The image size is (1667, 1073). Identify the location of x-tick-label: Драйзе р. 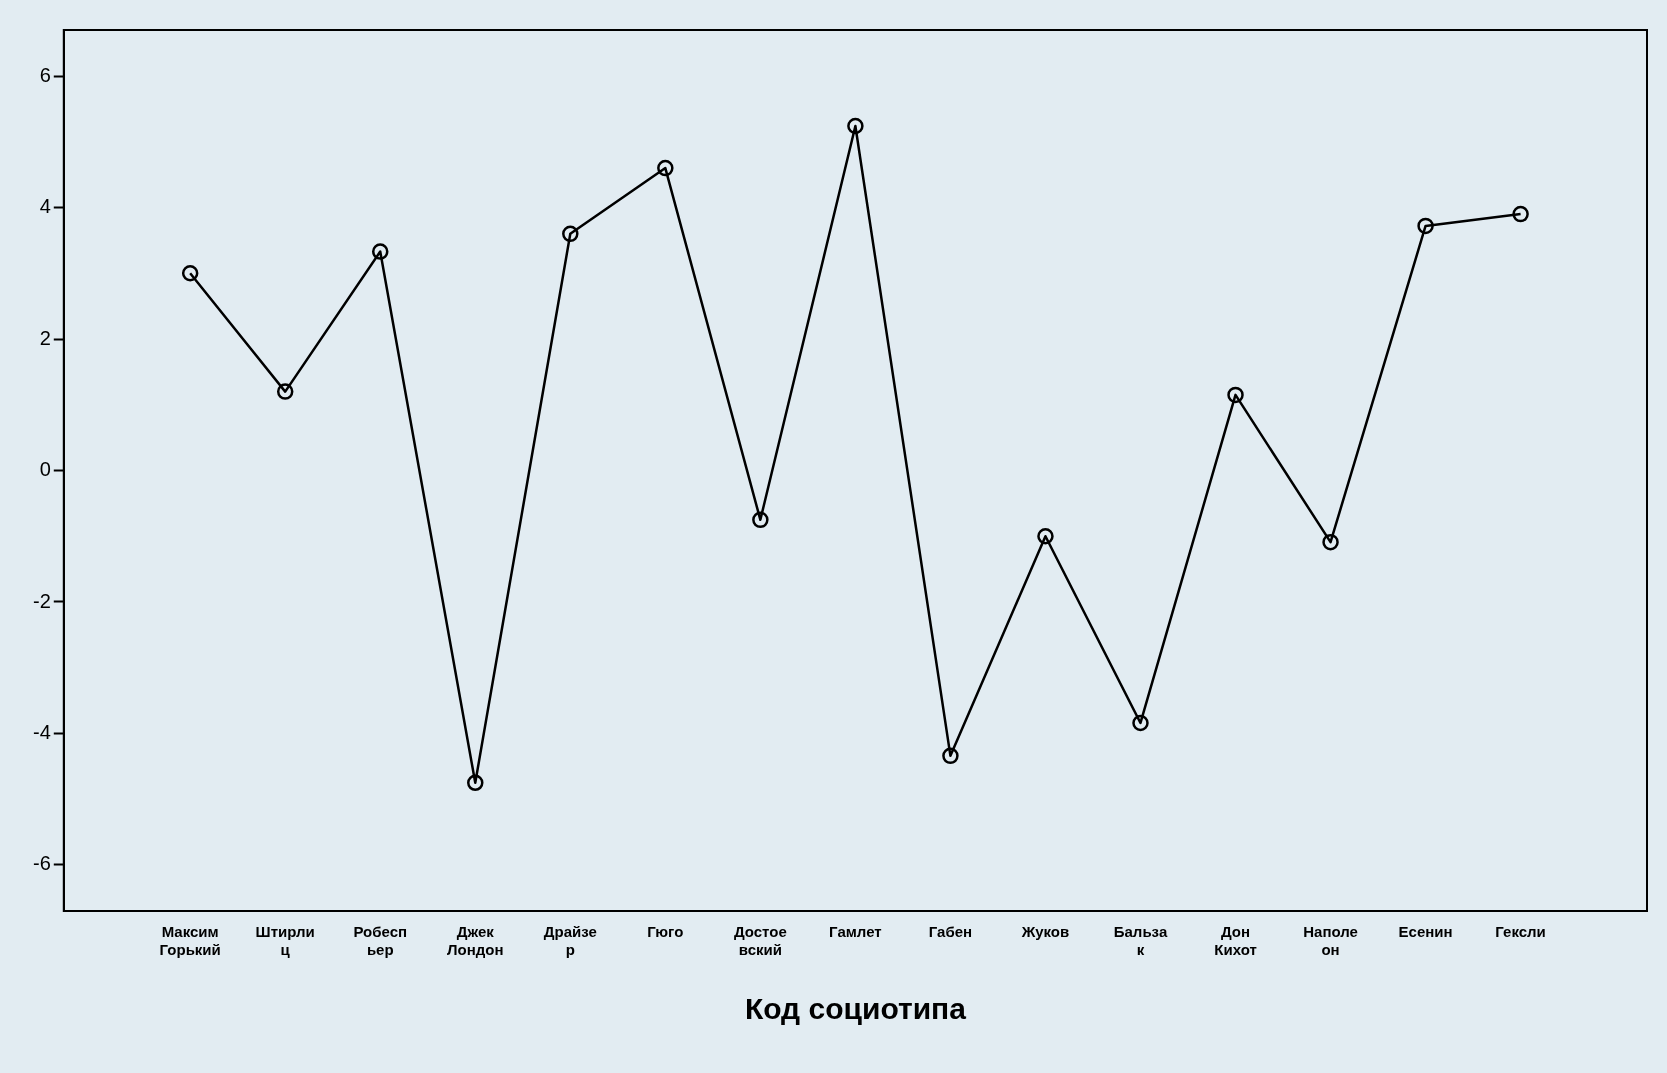
(570, 941).